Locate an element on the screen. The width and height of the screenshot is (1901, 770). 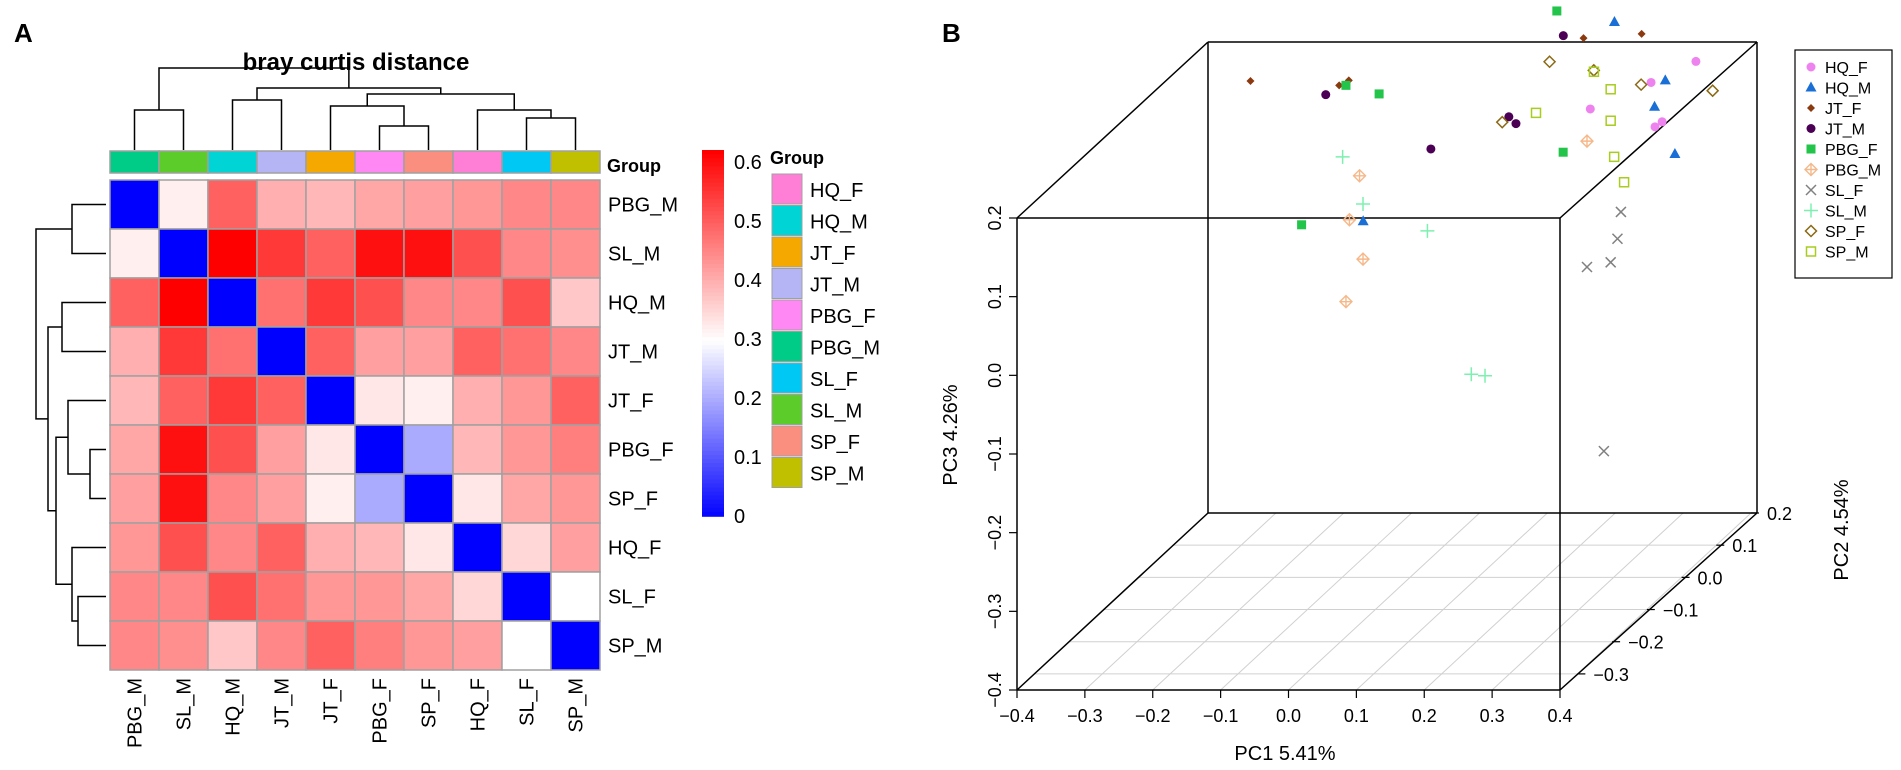
group-legend-title: Group is located at coordinates (797, 158).